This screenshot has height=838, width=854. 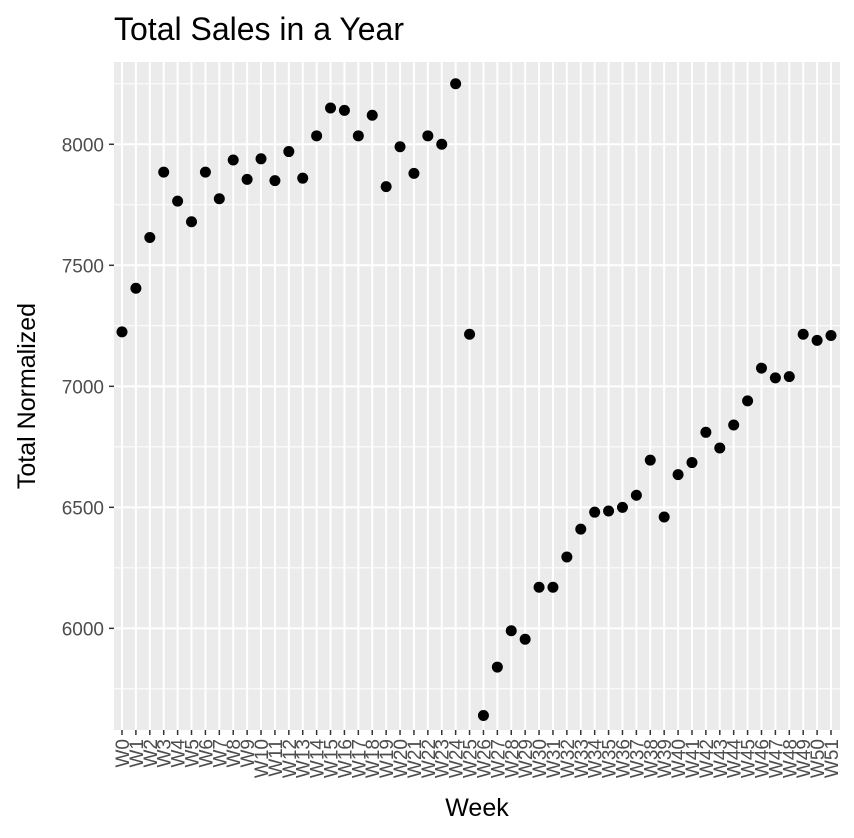 What do you see at coordinates (512, 758) in the screenshot?
I see `x-tick-label: W28` at bounding box center [512, 758].